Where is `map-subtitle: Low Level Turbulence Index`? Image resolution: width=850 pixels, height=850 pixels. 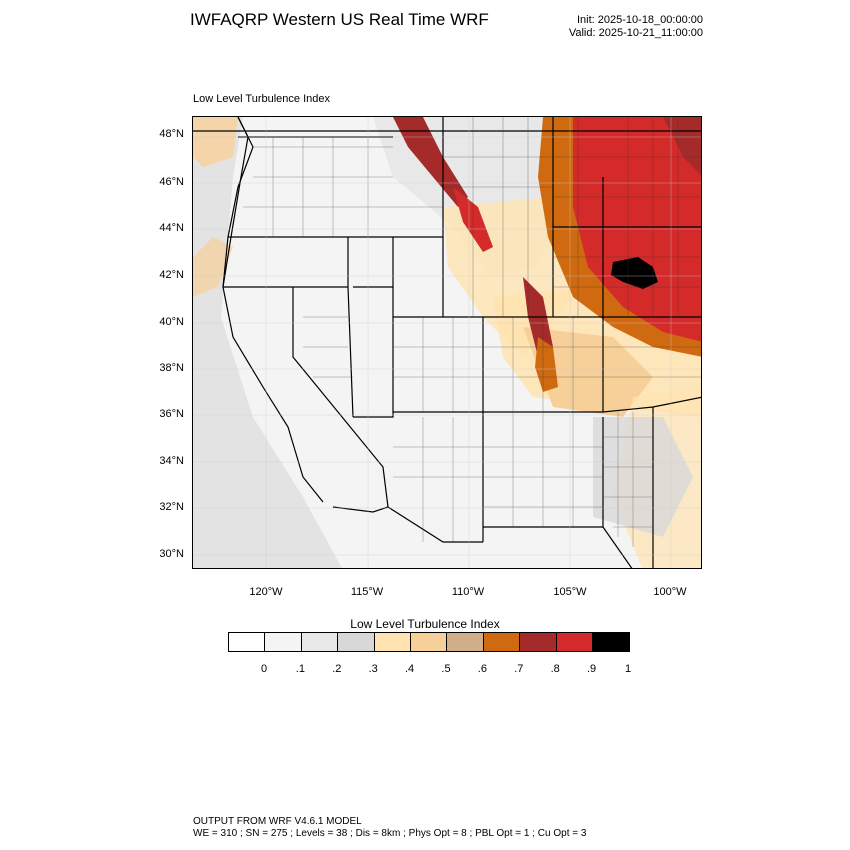
map-subtitle: Low Level Turbulence Index is located at coordinates (261, 99).